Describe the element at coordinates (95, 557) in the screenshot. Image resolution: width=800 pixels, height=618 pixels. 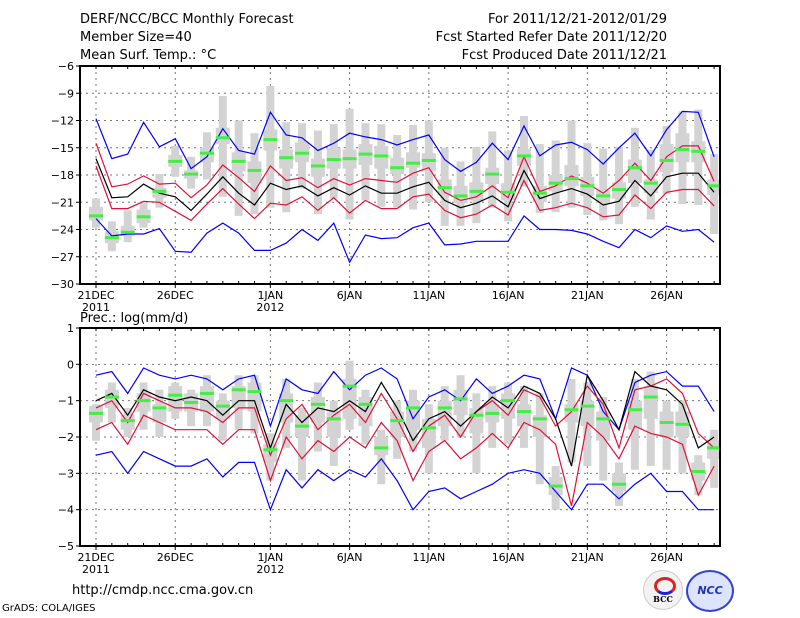
I see `prec-xtick-label: 21DEC` at that location.